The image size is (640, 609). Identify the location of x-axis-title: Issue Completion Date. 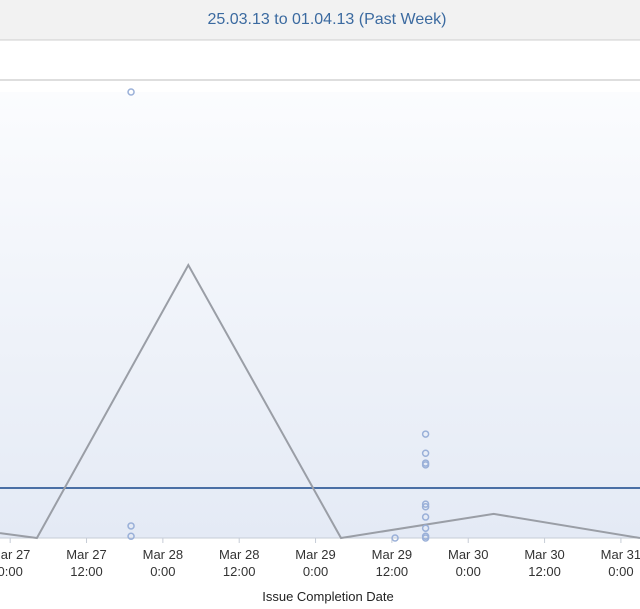
(328, 596).